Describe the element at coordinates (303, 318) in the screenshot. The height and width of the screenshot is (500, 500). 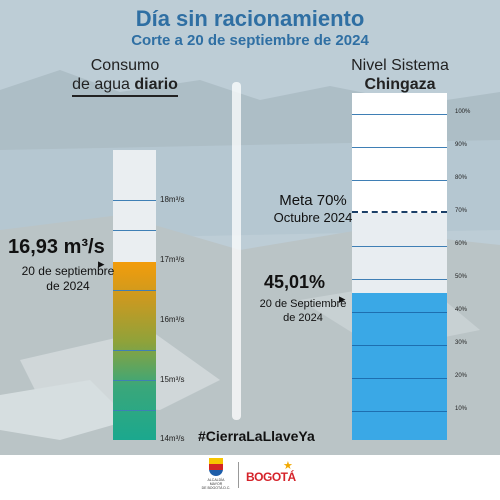
I see `chingaza-date-line2: de 2024` at that location.